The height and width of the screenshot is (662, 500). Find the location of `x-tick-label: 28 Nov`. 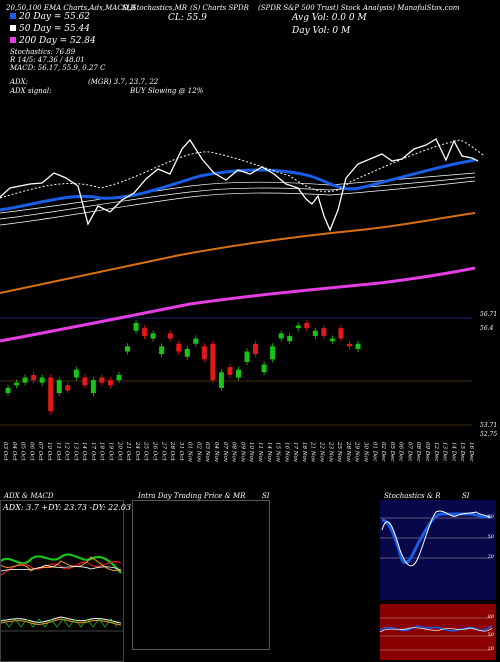

x-tick-label: 28 Nov is located at coordinates (348, 452).